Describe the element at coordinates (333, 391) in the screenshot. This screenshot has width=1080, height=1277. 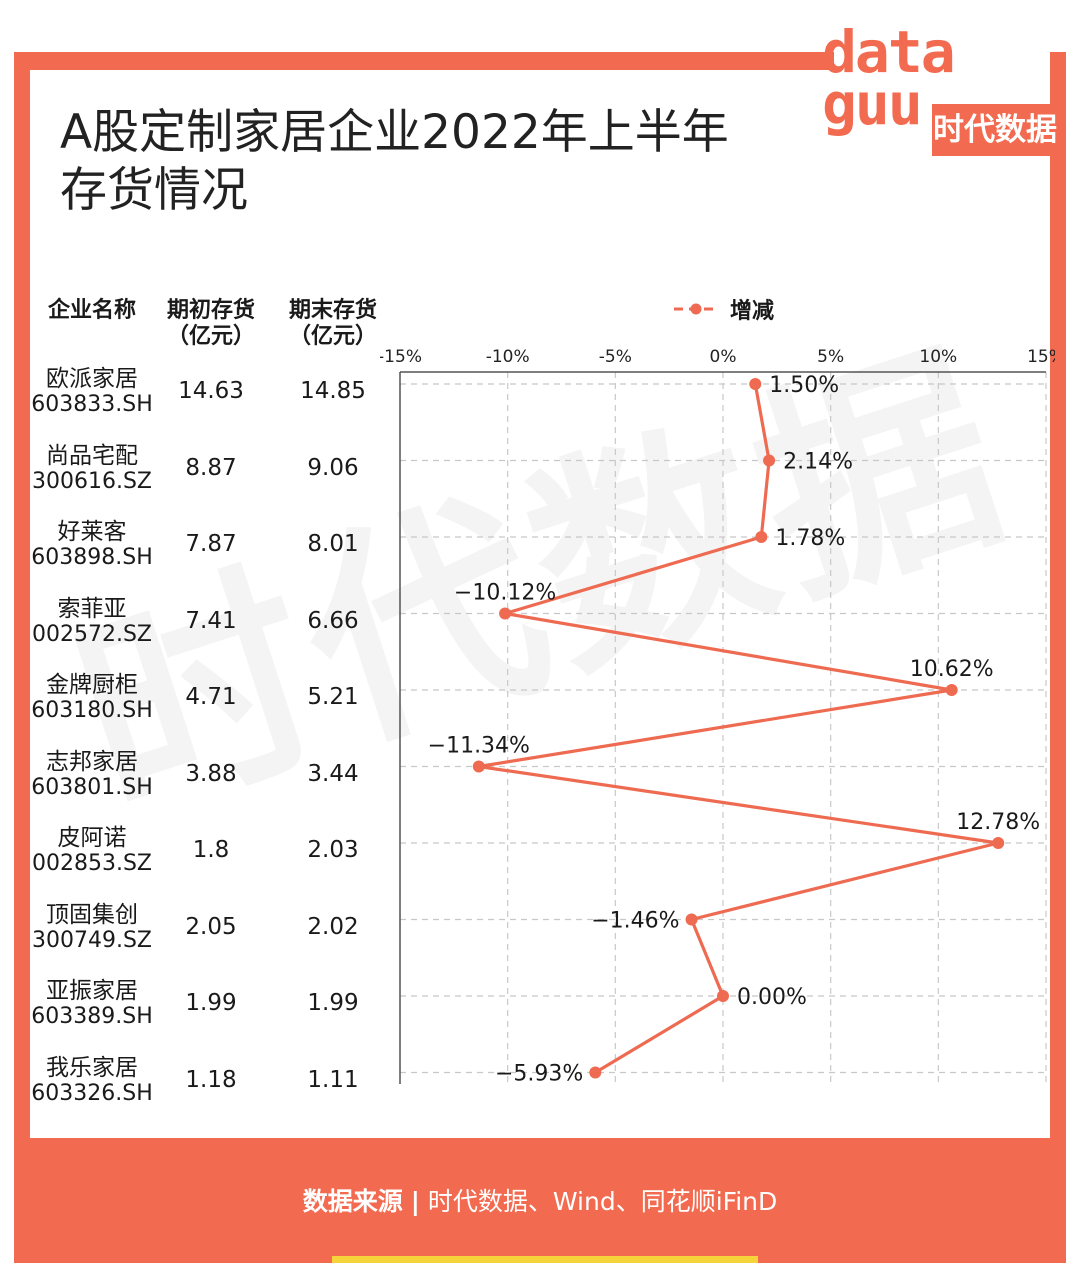
I see `end-inventory: 14.85` at that location.